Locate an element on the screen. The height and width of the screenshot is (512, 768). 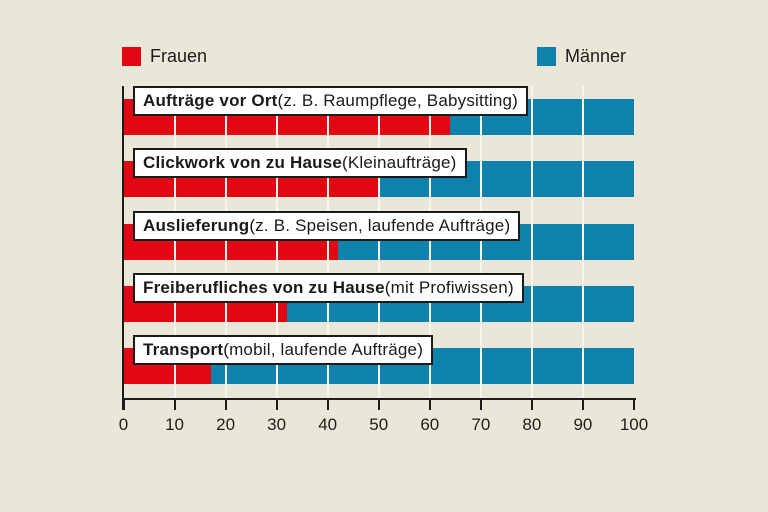
x-tick-label-50: 50 is located at coordinates (379, 424).